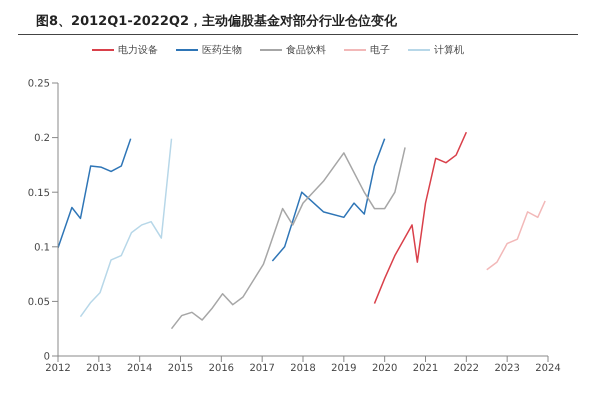 The width and height of the screenshot is (596, 400). I want to click on x-tick-label: 2014, so click(139, 368).